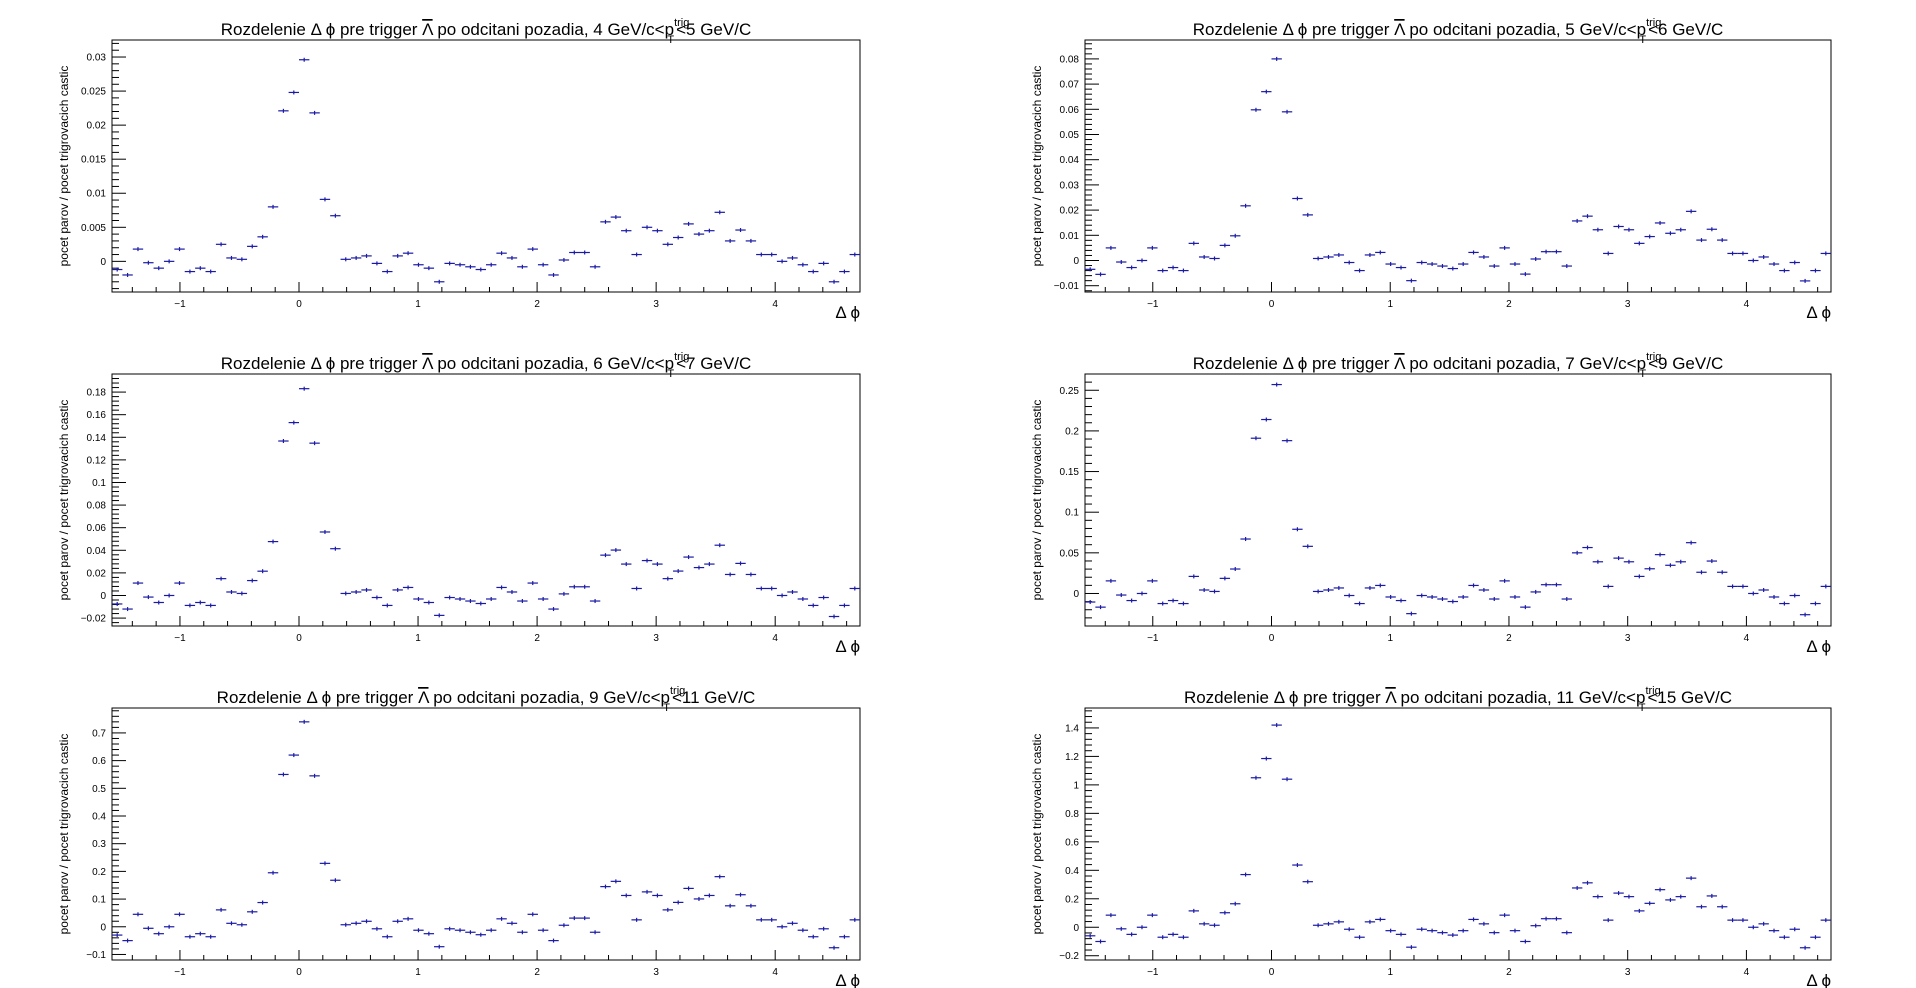 The height and width of the screenshot is (988, 1916). Describe the element at coordinates (1747, 304) in the screenshot. I see `x-tick-label: 4` at that location.